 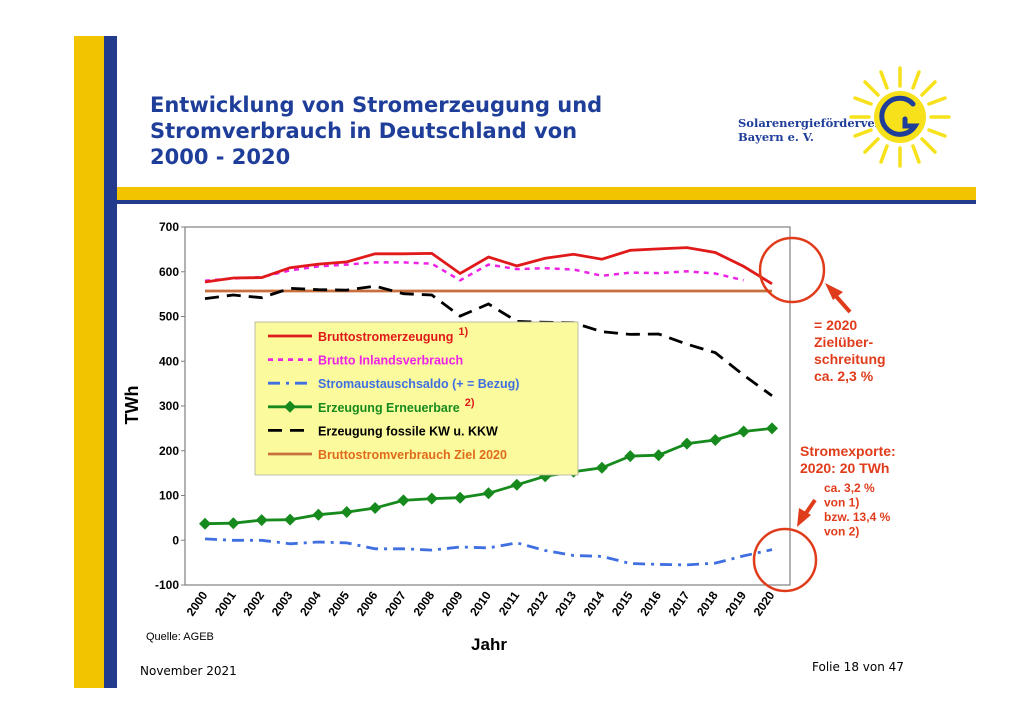 I want to click on sun-logo-icon, so click(x=900, y=117).